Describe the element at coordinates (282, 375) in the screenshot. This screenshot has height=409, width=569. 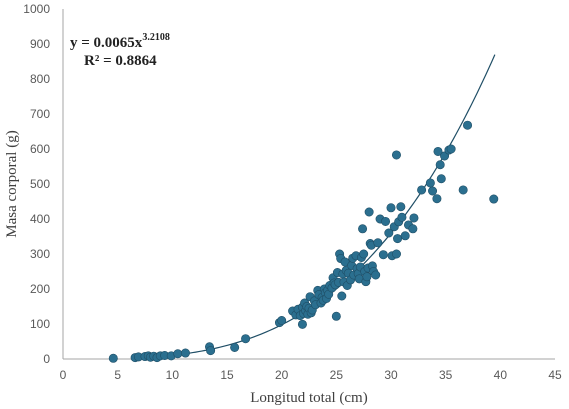
I see `x-tick-label: 20` at that location.